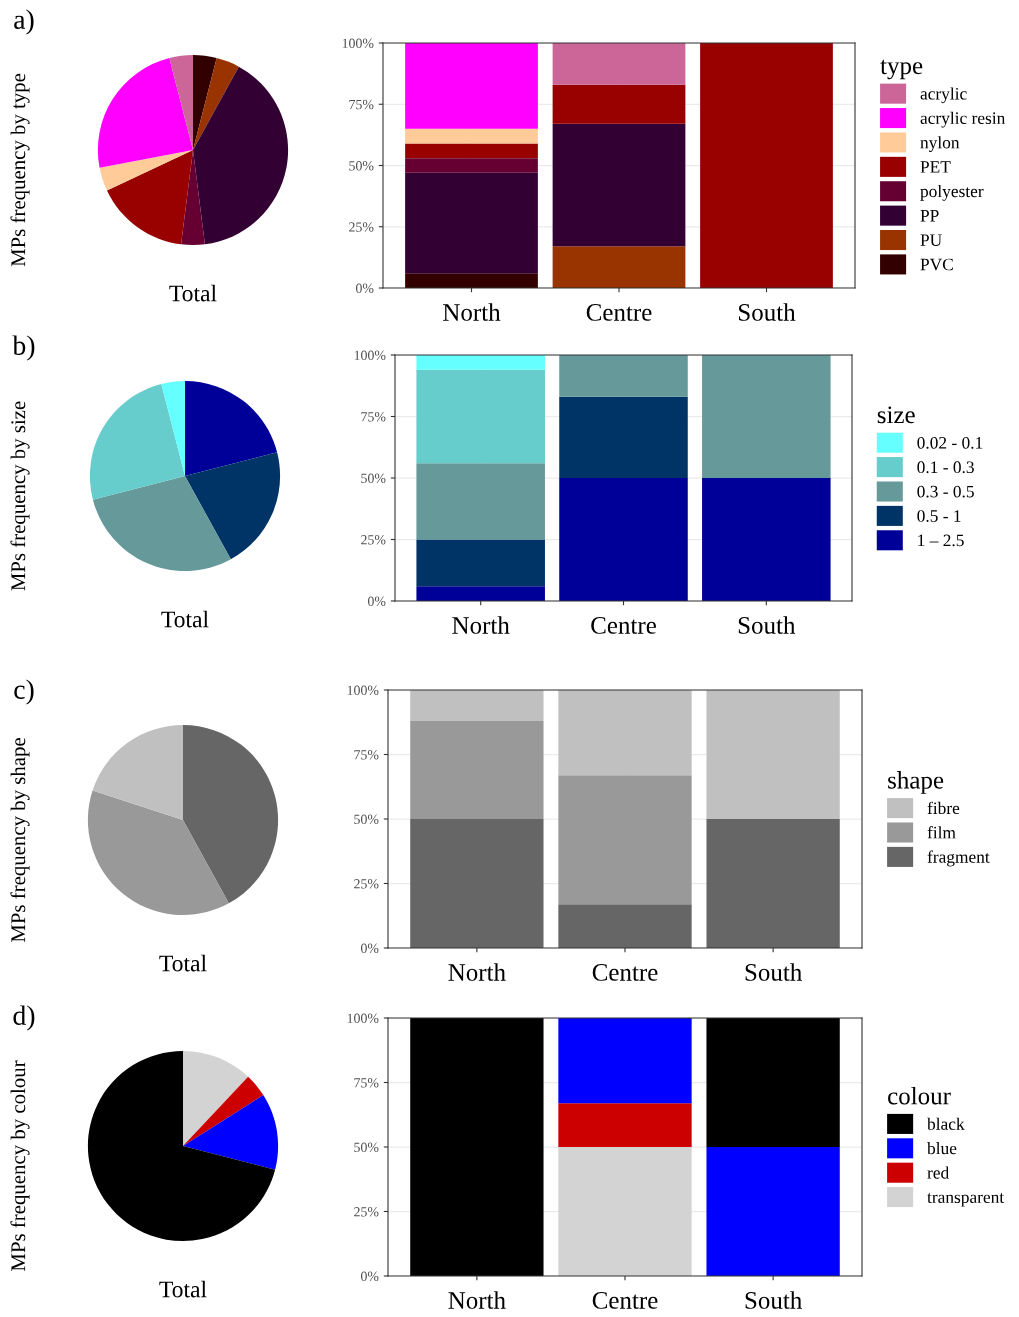 The image size is (1019, 1317). Describe the element at coordinates (20, 170) in the screenshot. I see `text: MPs frequency by type` at that location.